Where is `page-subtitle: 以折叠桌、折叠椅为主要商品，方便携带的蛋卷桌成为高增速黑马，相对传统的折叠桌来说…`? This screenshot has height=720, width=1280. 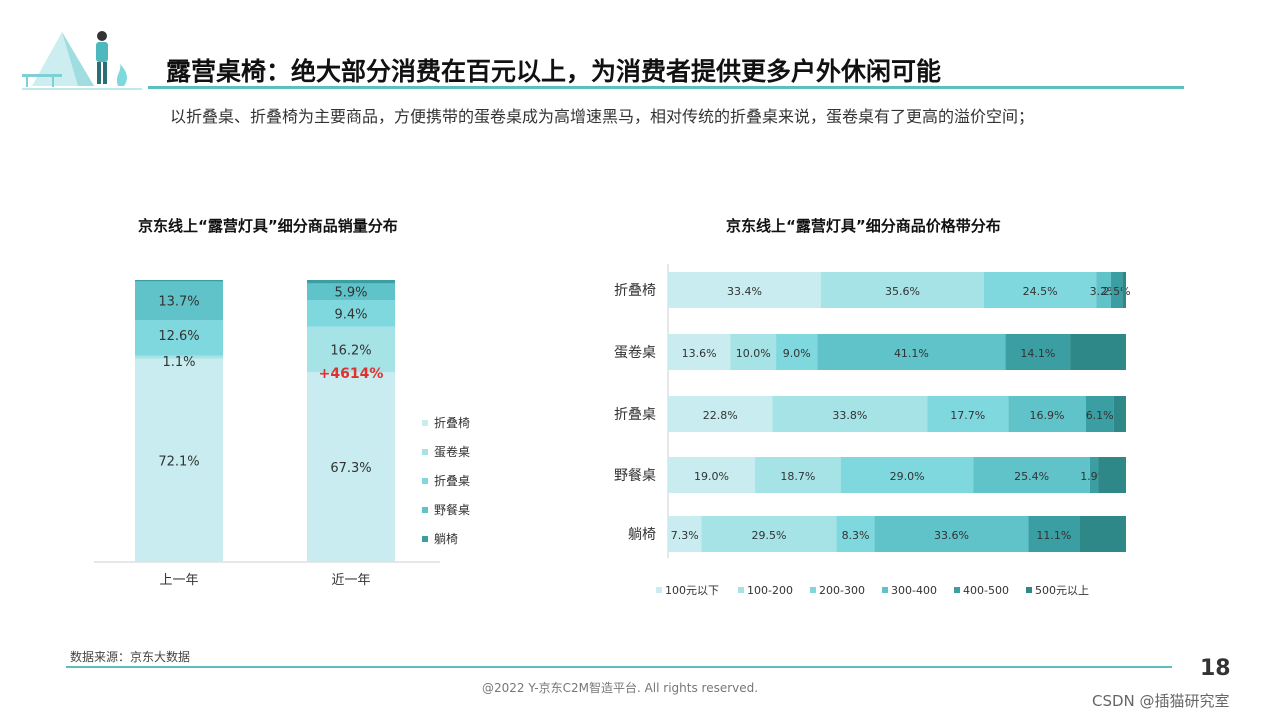 page-subtitle: 以折叠桌、折叠椅为主要商品，方便携带的蛋卷桌成为高增速黑马，相对传统的折叠桌来说… is located at coordinates (602, 116).